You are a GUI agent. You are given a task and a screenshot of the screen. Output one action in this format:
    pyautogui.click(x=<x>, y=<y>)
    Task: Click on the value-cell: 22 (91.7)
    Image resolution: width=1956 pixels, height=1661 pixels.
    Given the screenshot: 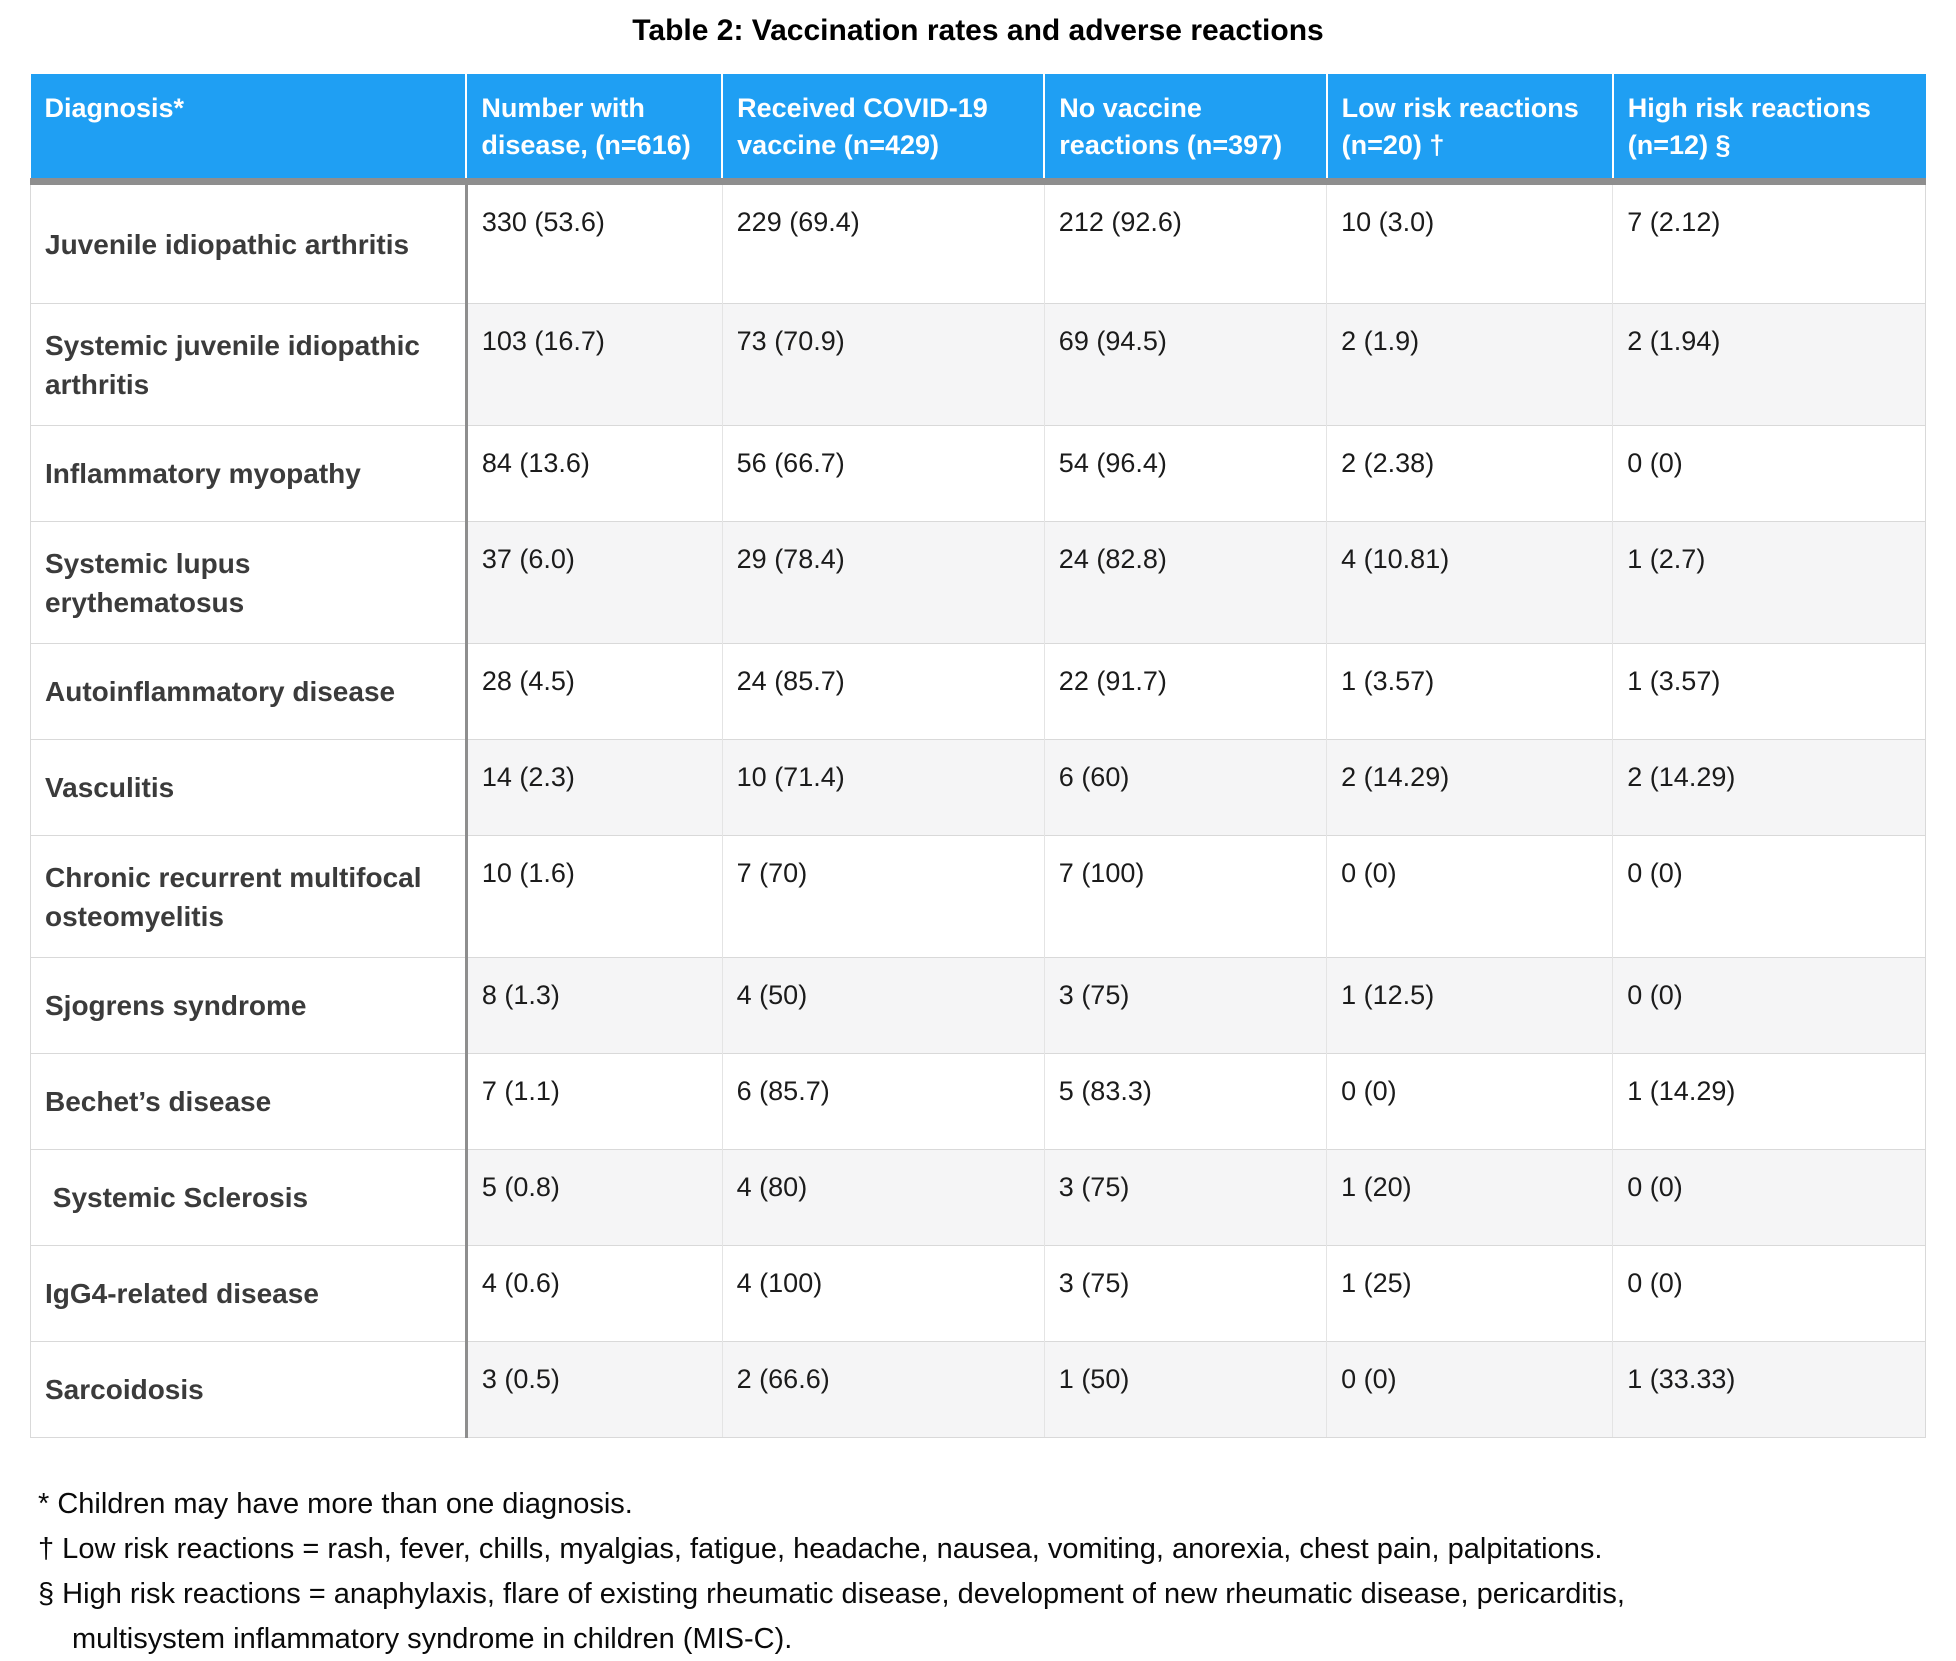 What is the action you would take?
    pyautogui.click(x=1186, y=691)
    